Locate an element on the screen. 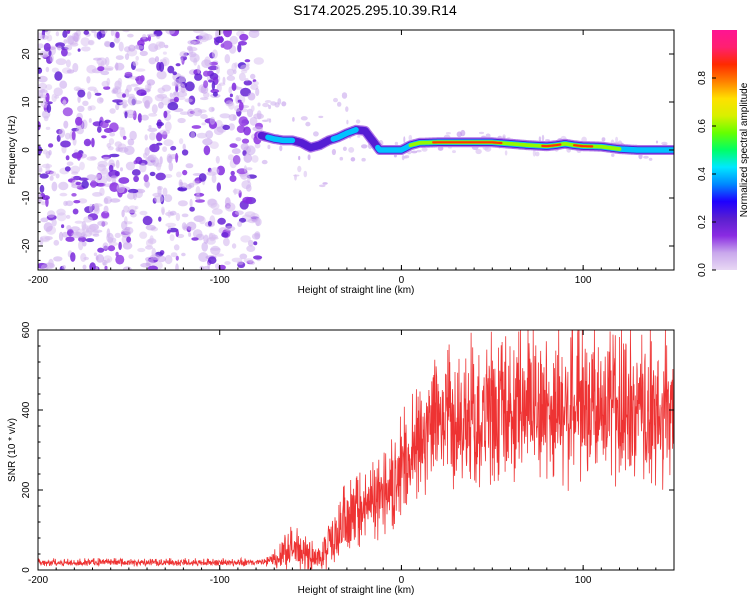 This screenshot has width=750, height=600. colorbar-tick-label: 0.4 is located at coordinates (702, 174).